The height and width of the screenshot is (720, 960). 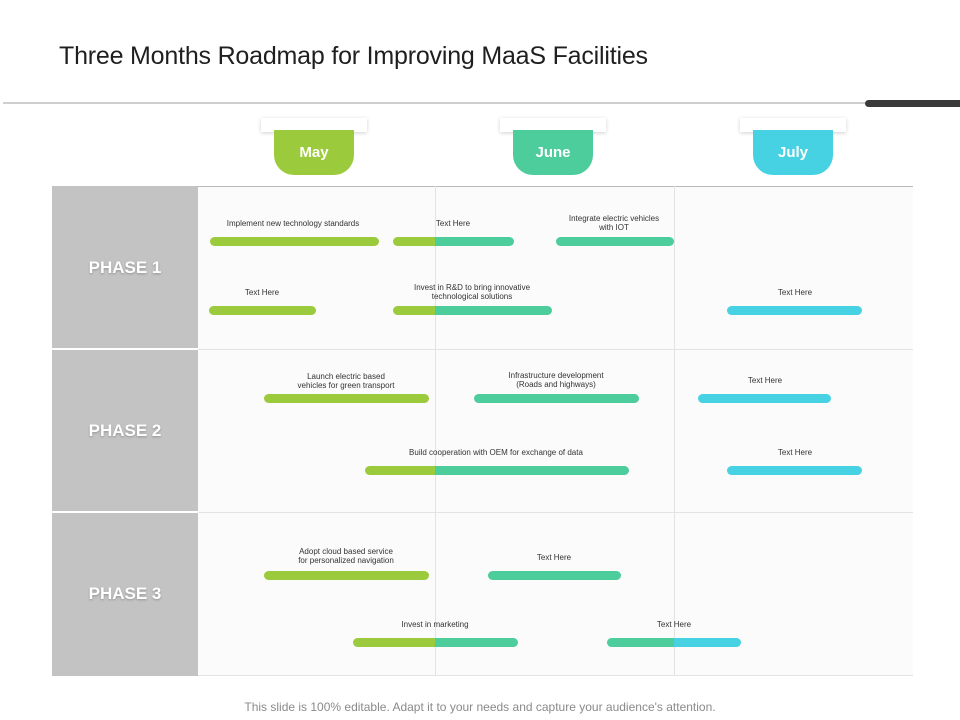 I want to click on task-label: Implement new technology standards, so click(x=293, y=223).